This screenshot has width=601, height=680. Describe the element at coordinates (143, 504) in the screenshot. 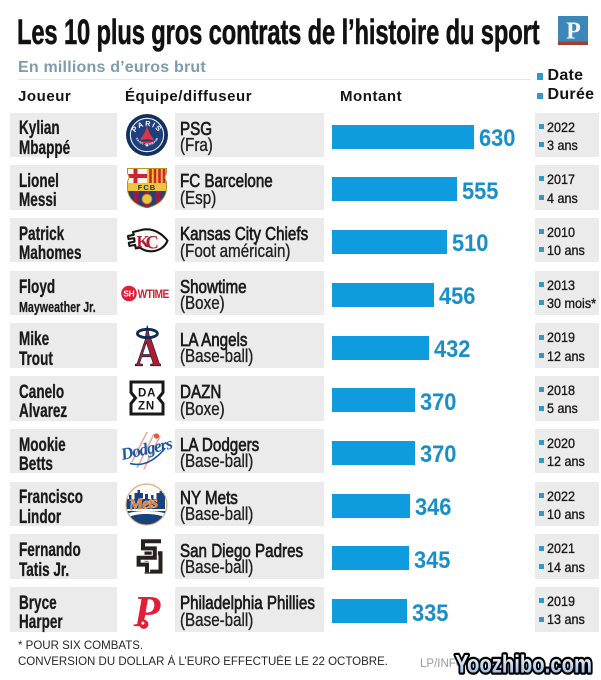

I see `svg-text: Mets` at that location.